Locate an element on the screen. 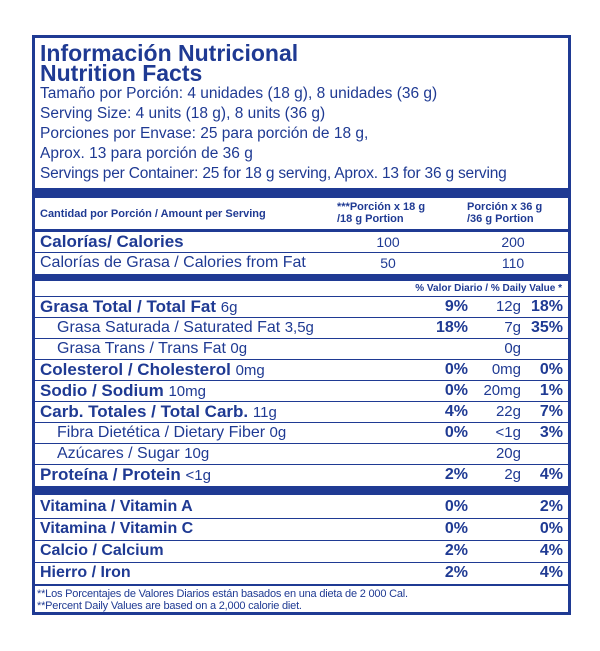 This screenshot has width=600, height=651. vitamin-row-c: Vitamina / Vitamin C 0% 0% is located at coordinates (301, 529).